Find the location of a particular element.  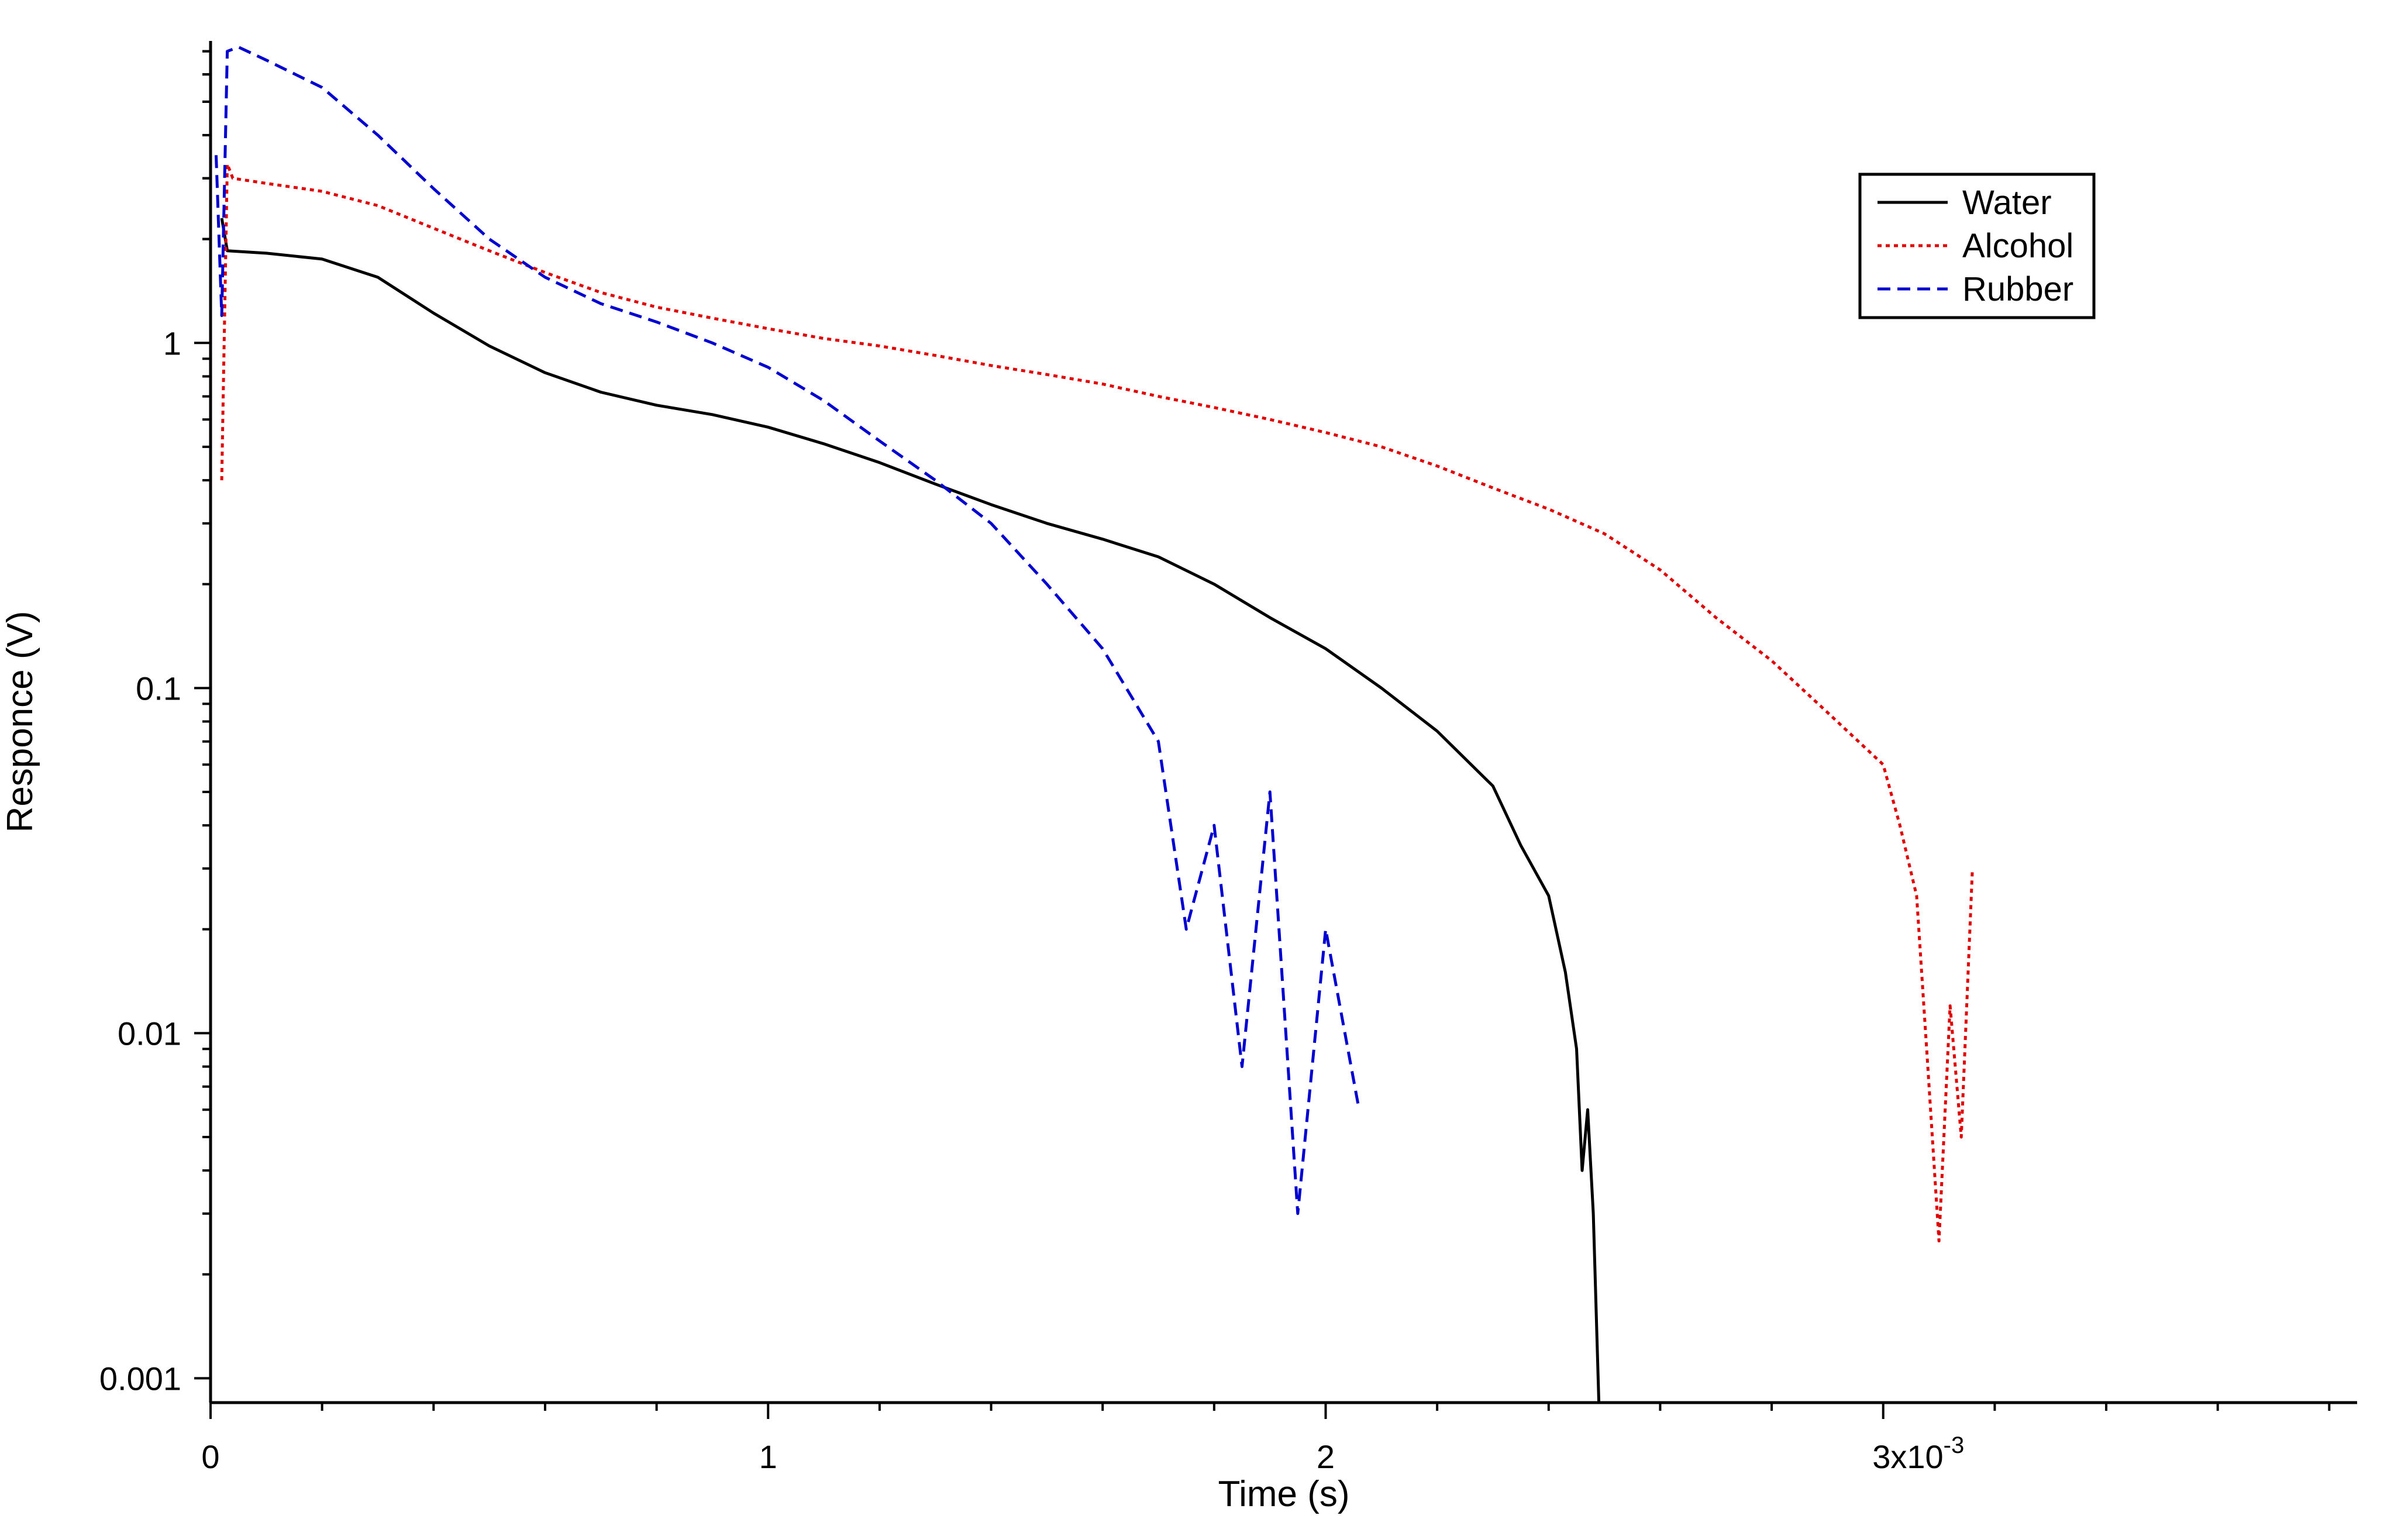

legend-label-water: Water is located at coordinates (2007, 203).